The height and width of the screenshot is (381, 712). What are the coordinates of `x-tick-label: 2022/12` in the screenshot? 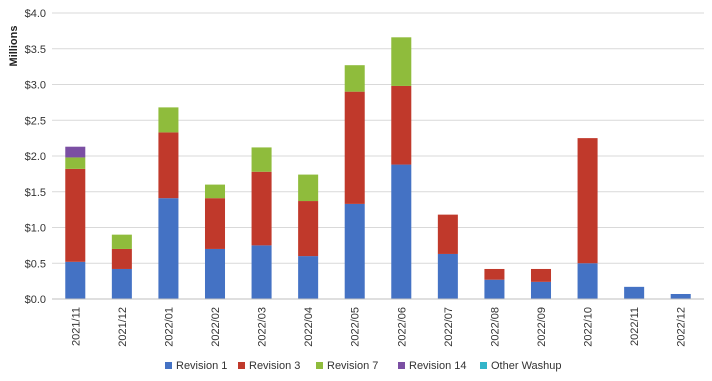 It's located at (682, 327).